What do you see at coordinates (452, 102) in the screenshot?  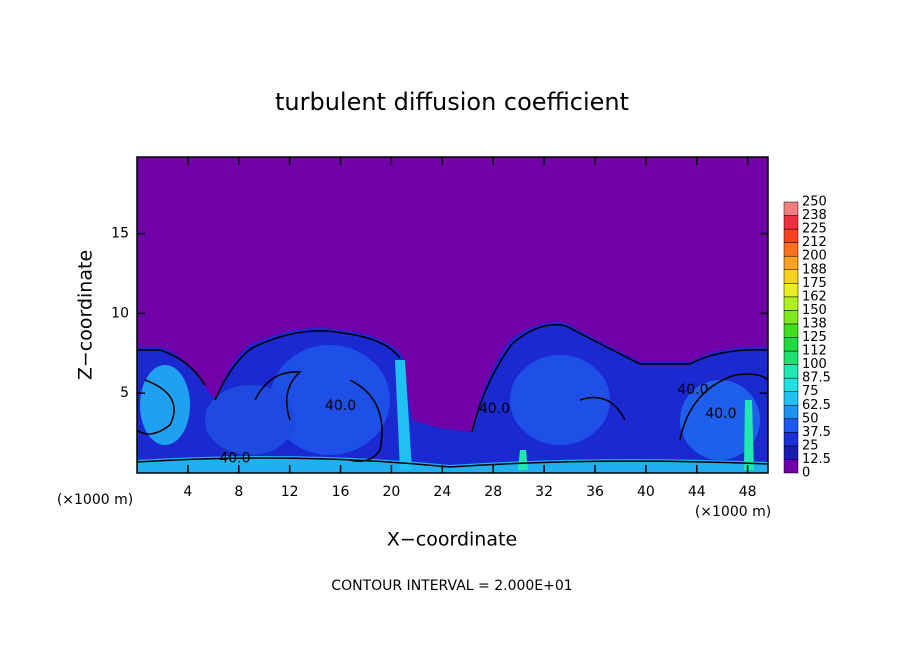 I see `chart-title: turbulent diffusion coefficient` at bounding box center [452, 102].